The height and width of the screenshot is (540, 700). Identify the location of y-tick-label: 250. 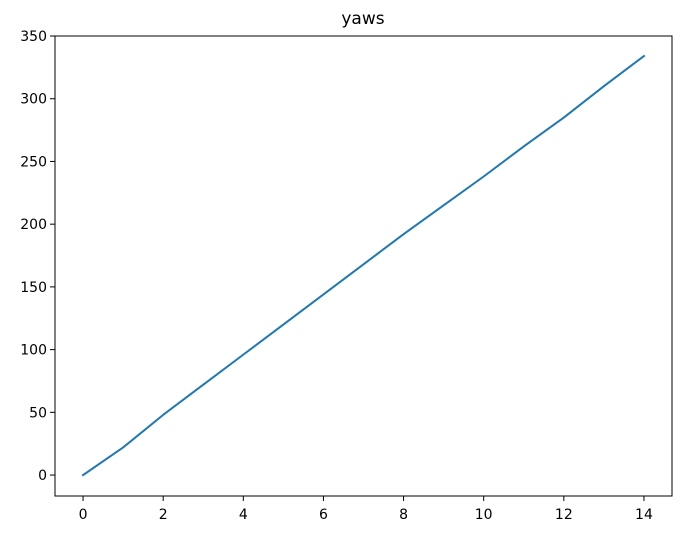
(33, 162).